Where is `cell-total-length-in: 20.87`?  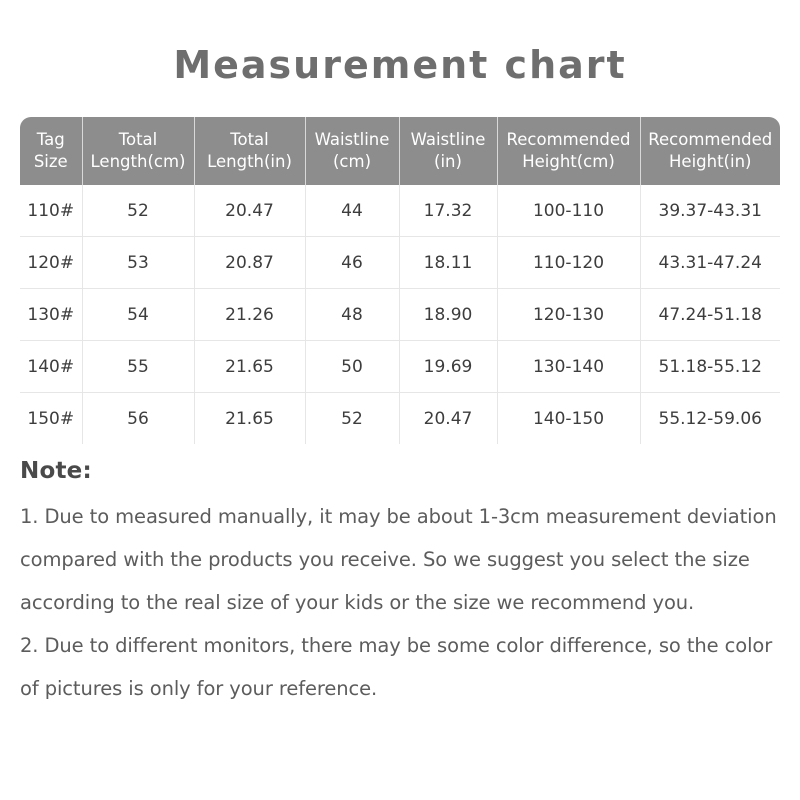
cell-total-length-in: 20.87 is located at coordinates (250, 262).